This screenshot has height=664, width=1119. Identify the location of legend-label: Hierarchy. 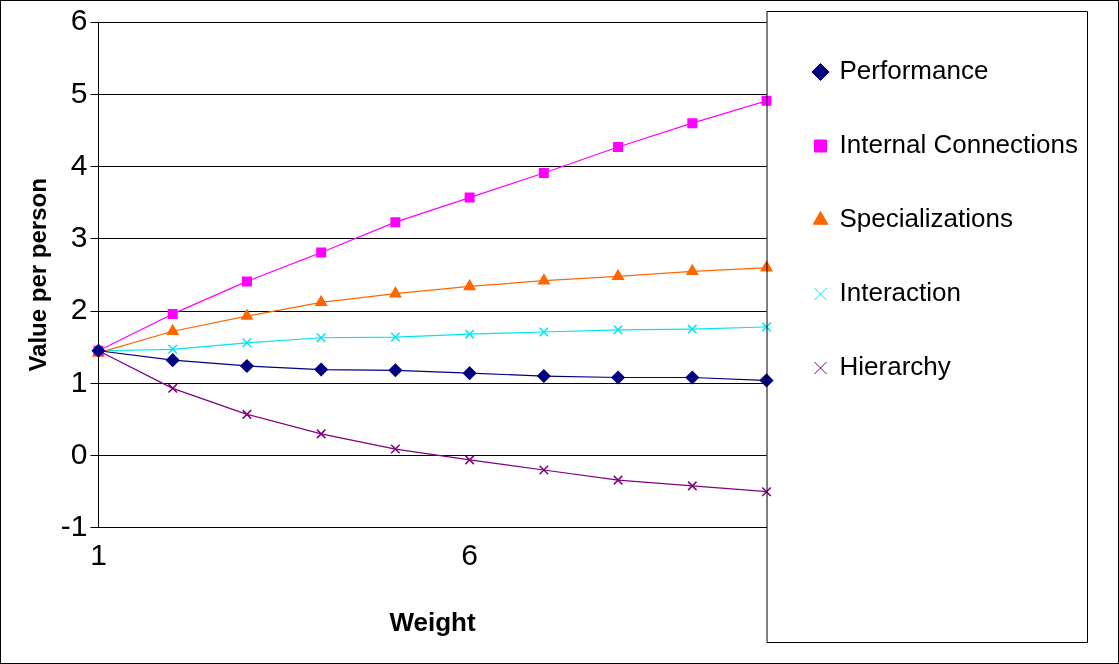
(895, 366).